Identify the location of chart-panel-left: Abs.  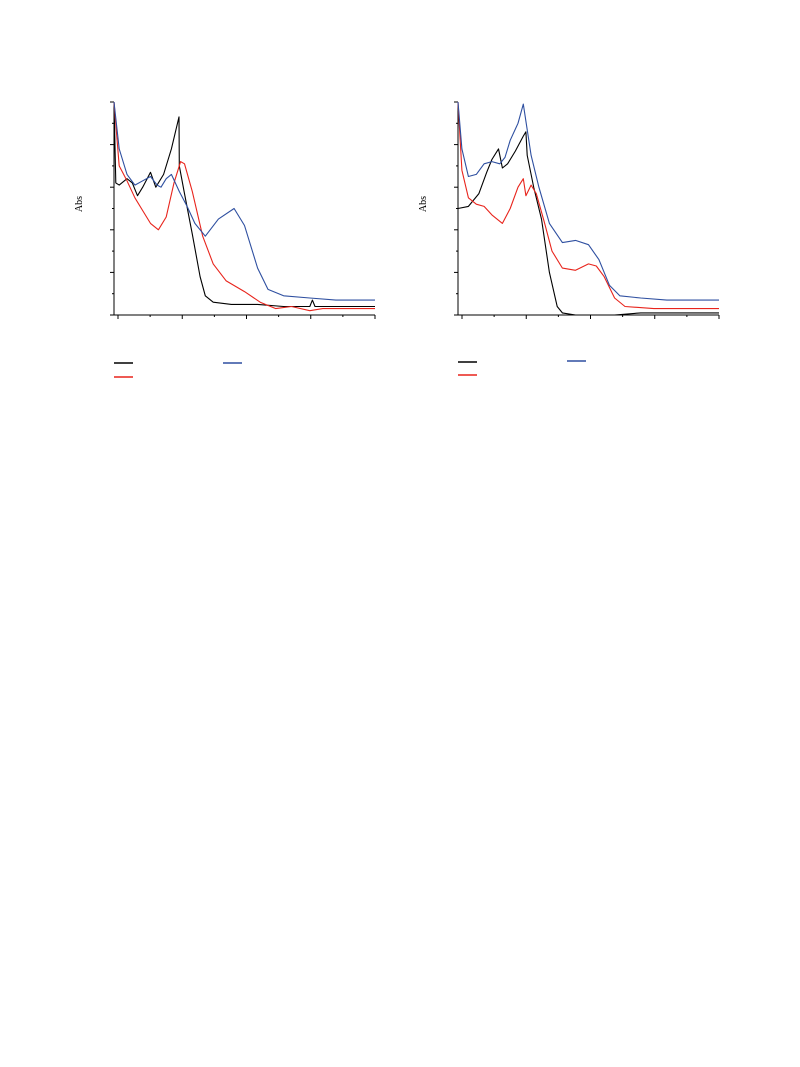
(225, 239).